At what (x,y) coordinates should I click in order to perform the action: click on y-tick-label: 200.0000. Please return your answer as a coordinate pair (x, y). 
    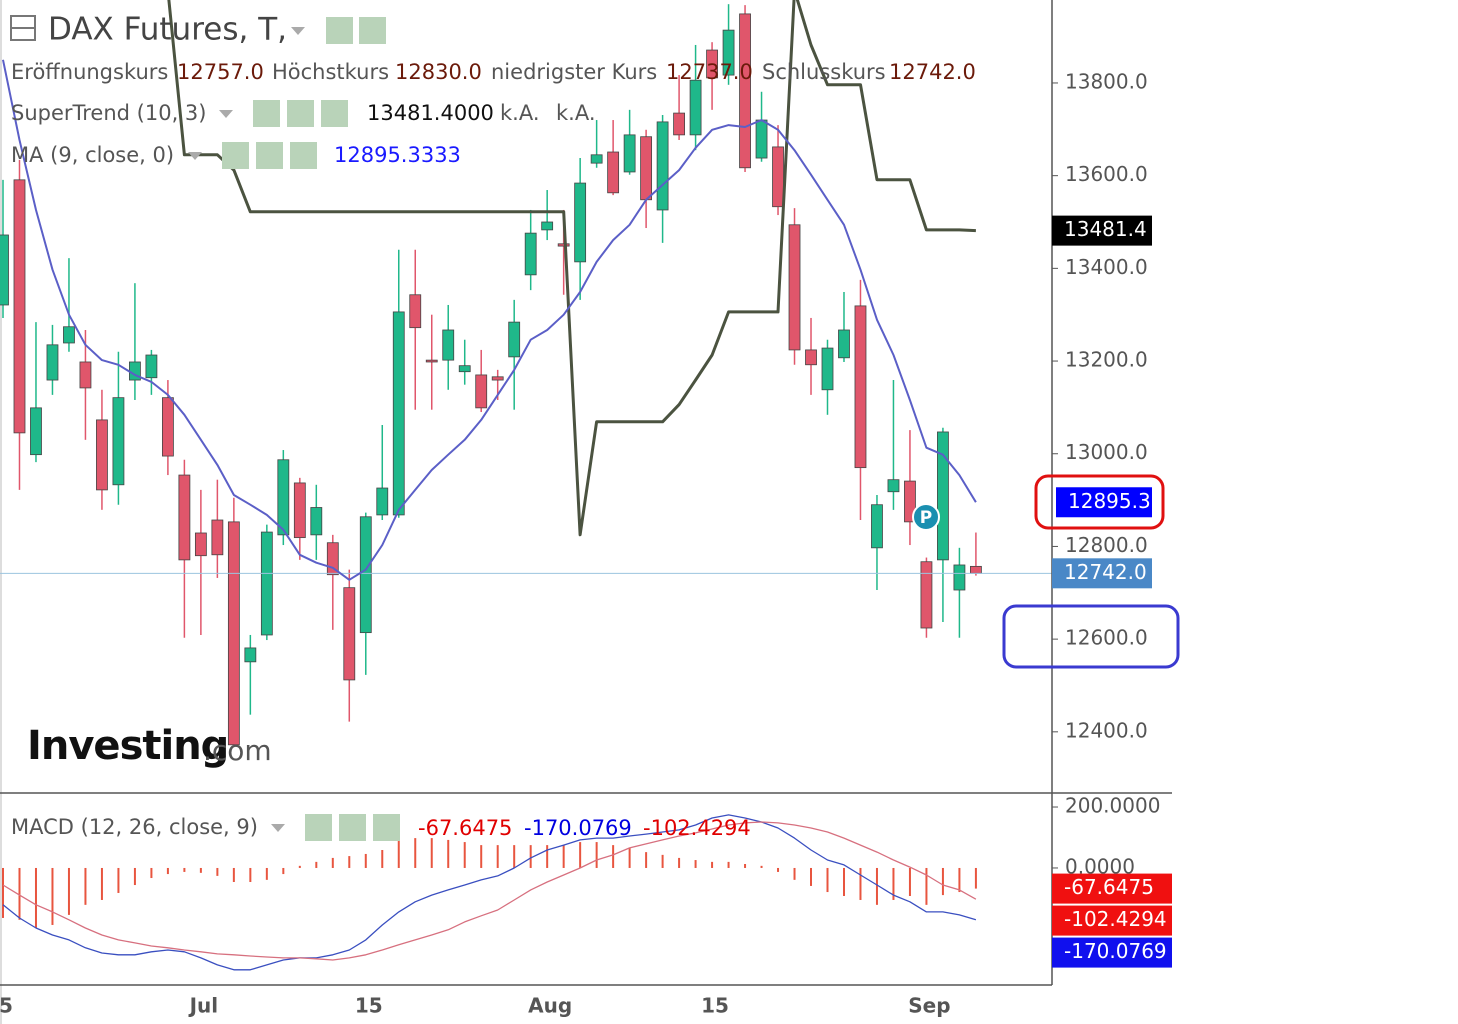
    Looking at the image, I should click on (1112, 806).